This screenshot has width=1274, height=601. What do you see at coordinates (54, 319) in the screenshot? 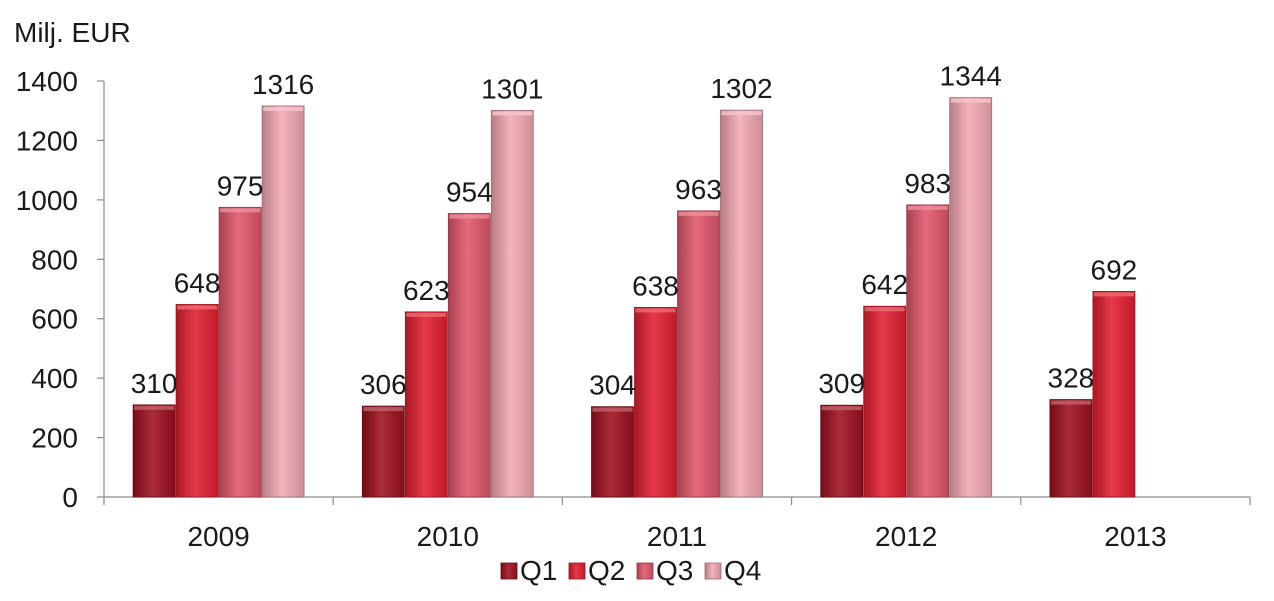
I see `y-tick-label: 600` at bounding box center [54, 319].